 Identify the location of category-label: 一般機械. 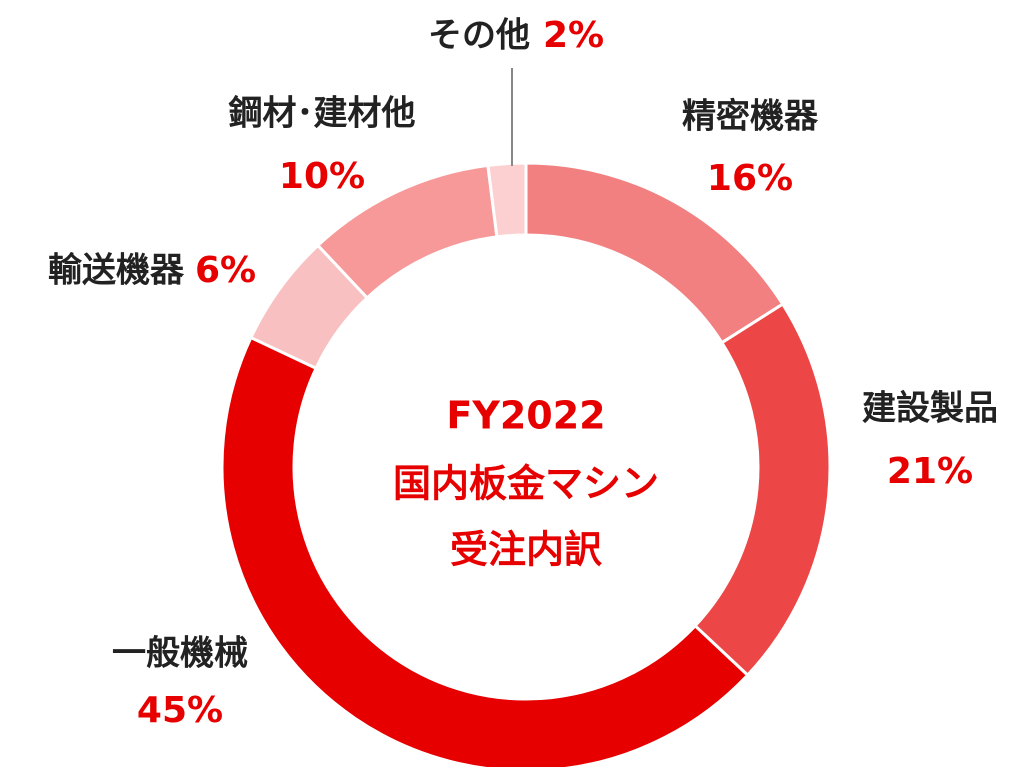
(180, 654).